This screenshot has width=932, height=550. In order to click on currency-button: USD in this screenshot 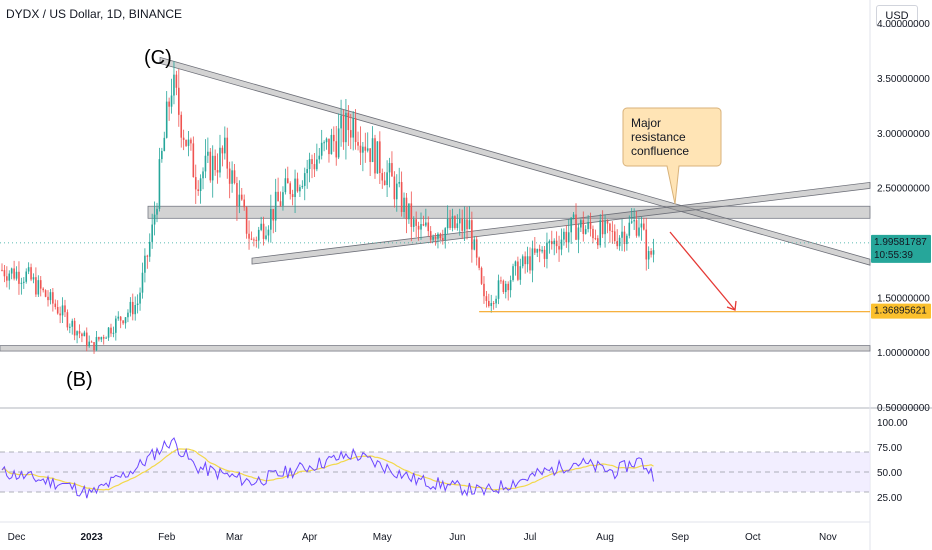, I will do `click(897, 16)`.